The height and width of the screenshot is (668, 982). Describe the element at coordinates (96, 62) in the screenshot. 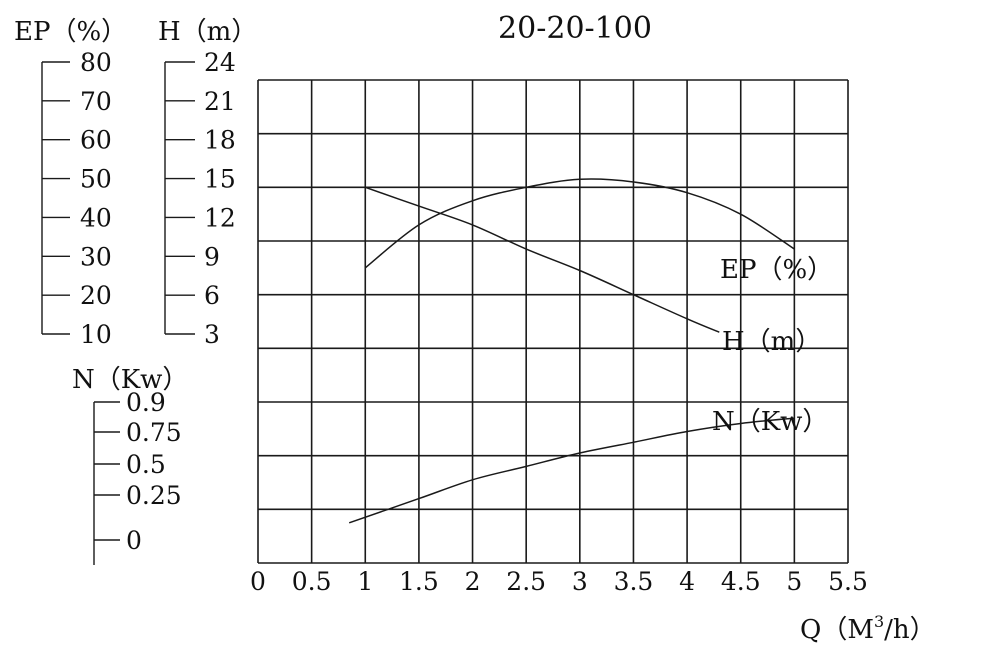

I see `ep-axis-tick-label: 80` at that location.